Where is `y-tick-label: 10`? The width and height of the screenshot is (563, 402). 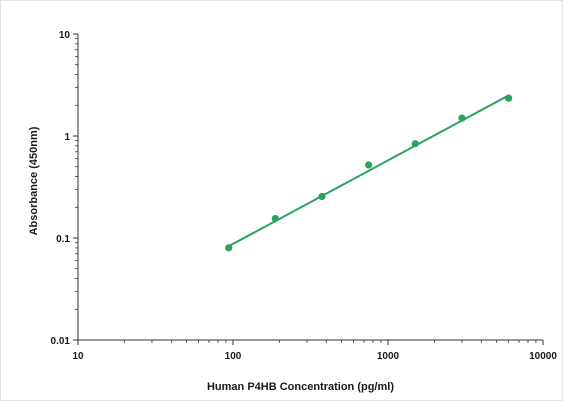
y-tick-label: 10 is located at coordinates (65, 35).